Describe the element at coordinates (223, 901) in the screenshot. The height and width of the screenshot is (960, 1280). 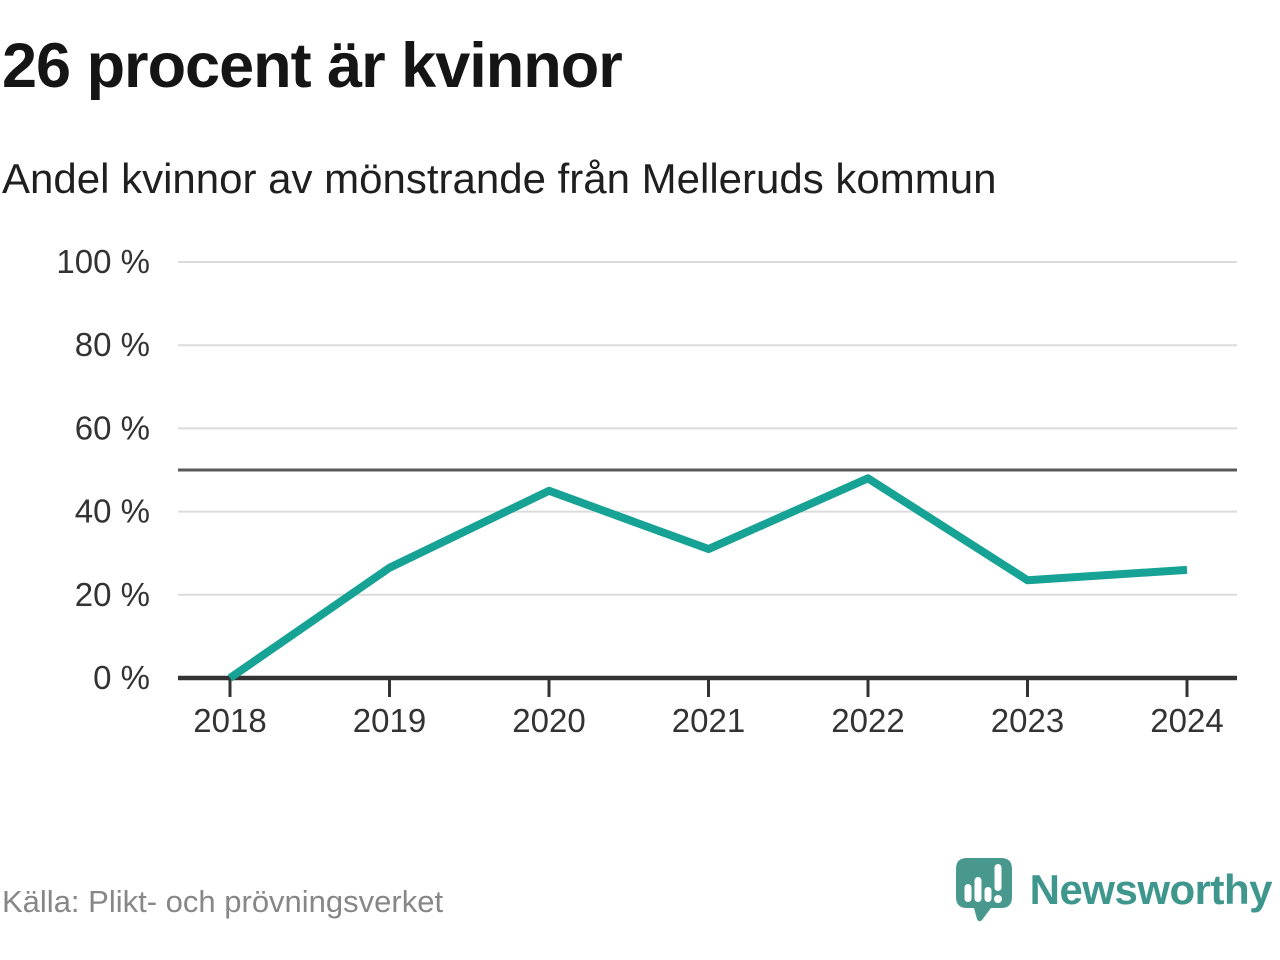
I see `source-note: Källa: Plikt- och prövningsverket` at that location.